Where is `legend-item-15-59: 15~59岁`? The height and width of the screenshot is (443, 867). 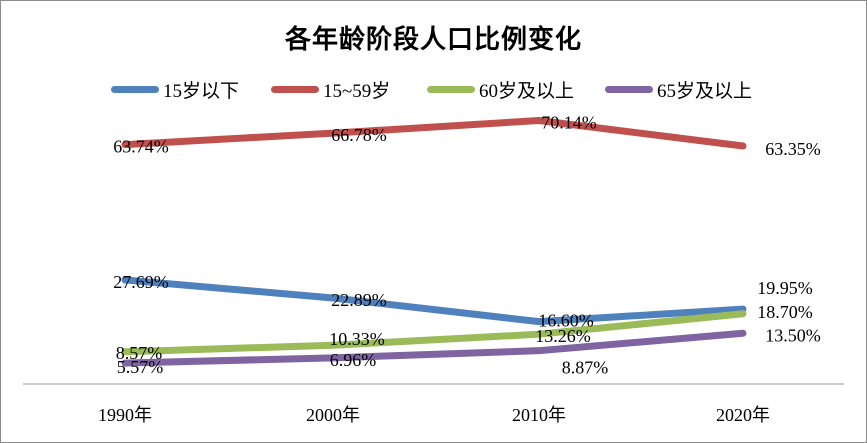
legend-item-15-59: 15~59岁 is located at coordinates (330, 89).